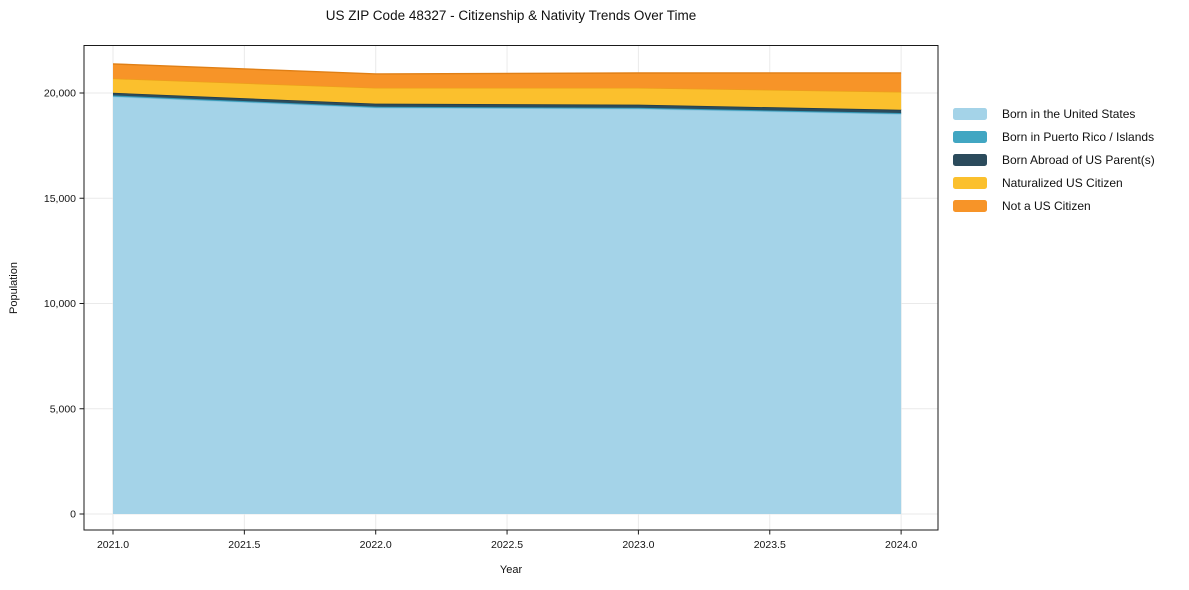 The image size is (1189, 590). Describe the element at coordinates (63, 409) in the screenshot. I see `y-tick-label: 5,000` at that location.